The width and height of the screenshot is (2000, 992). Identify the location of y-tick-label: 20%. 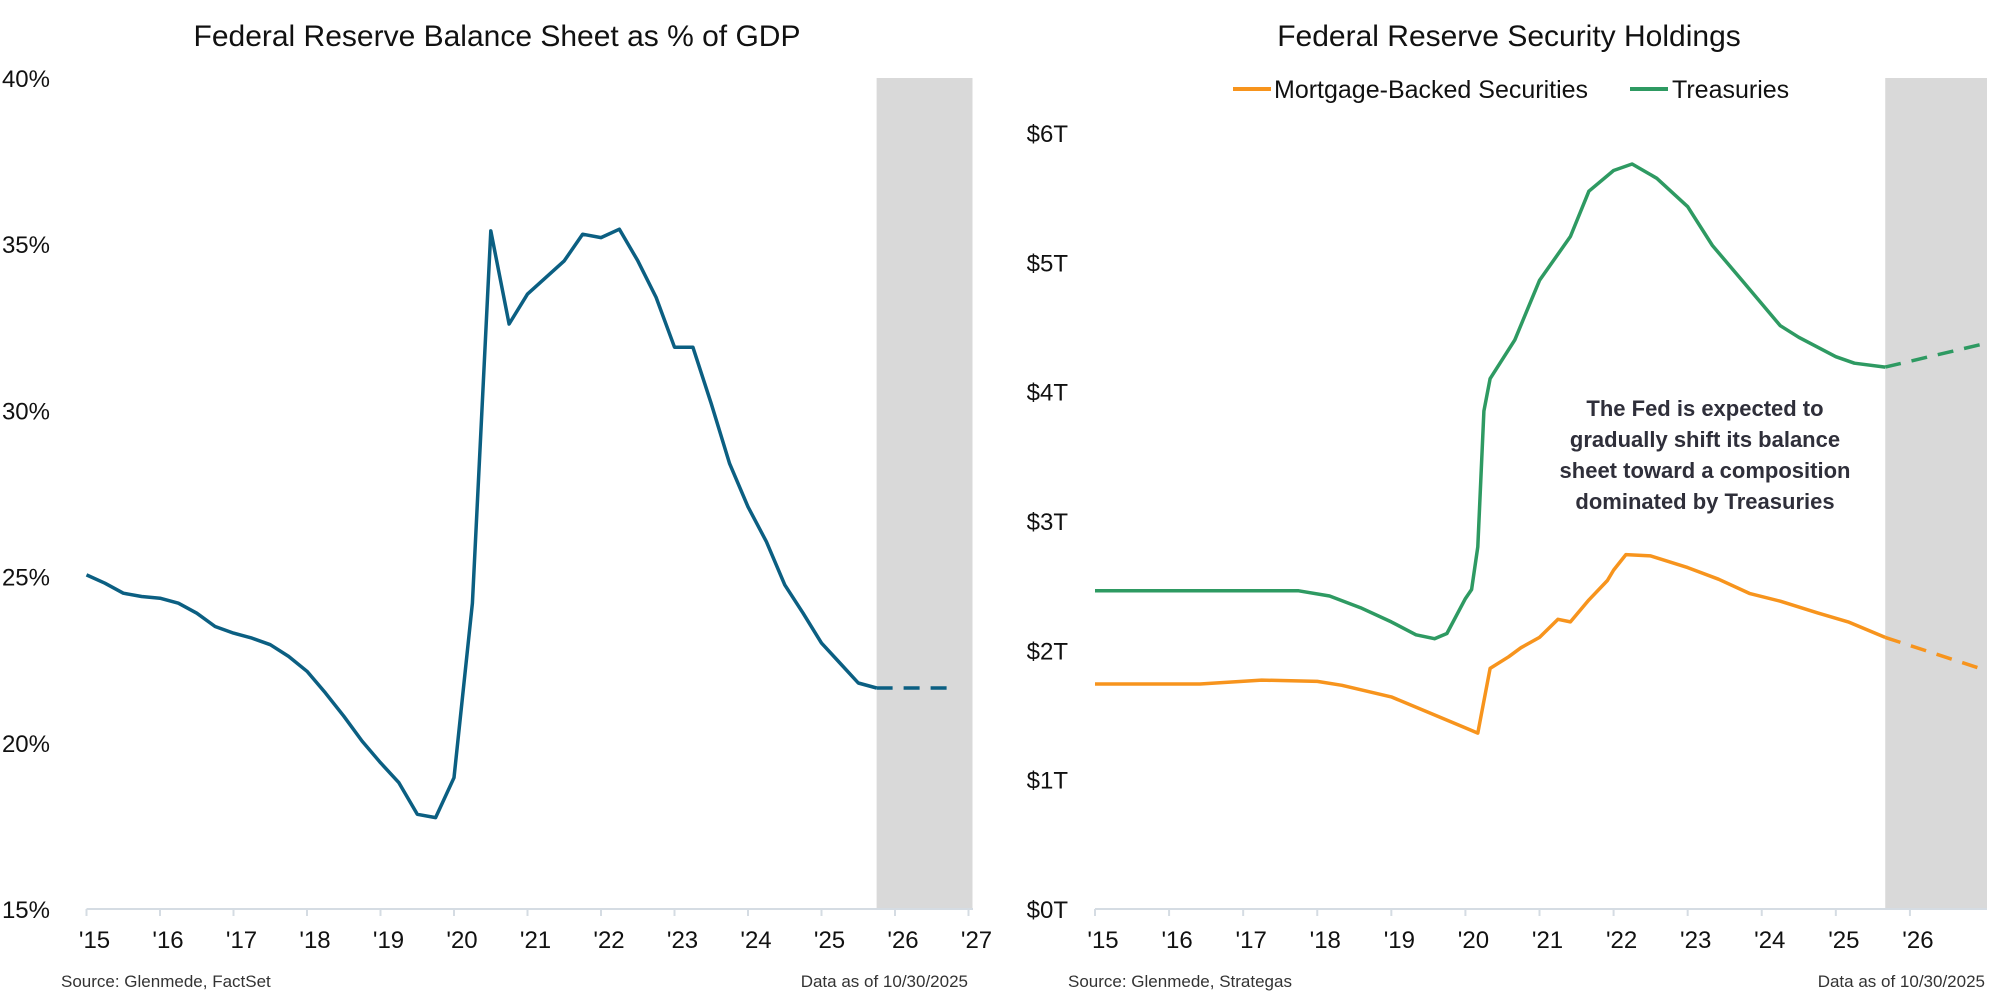
(26, 744).